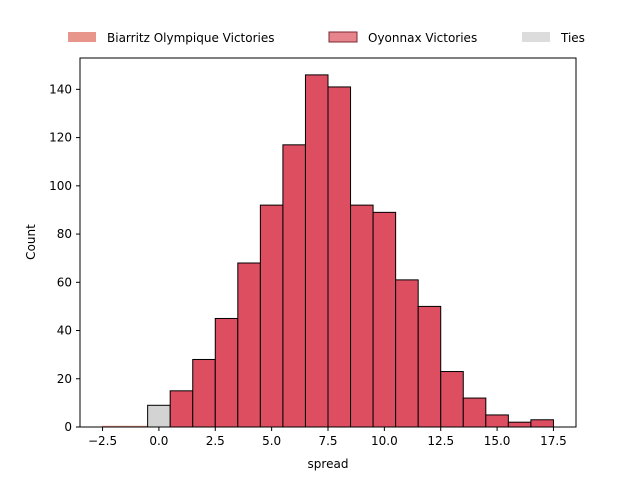  I want to click on y-axis-label: Count, so click(31, 242).